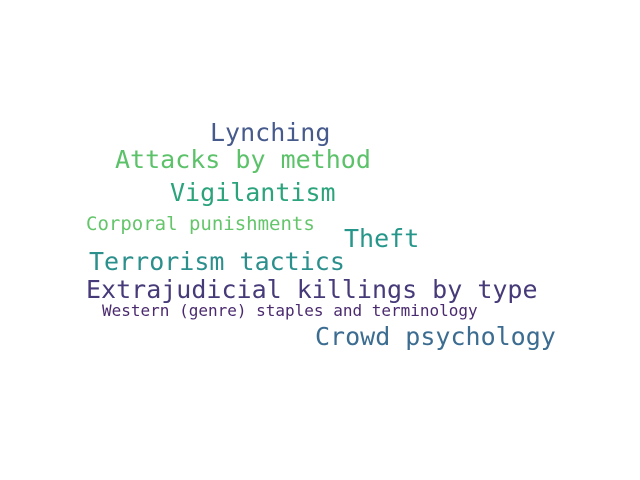  I want to click on word-lynching: Lynching, so click(270, 132).